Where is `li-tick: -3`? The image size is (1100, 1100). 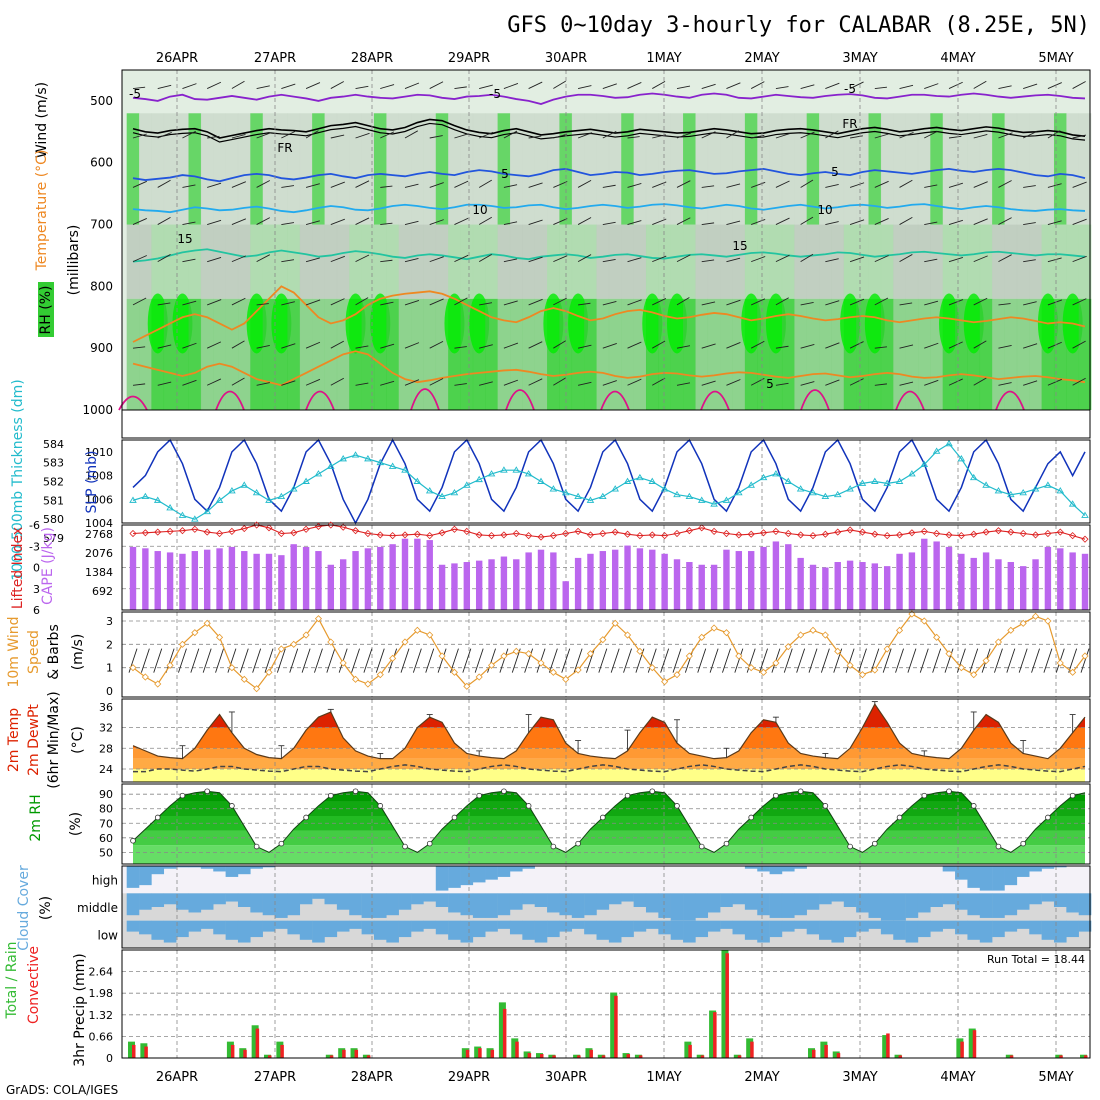 li-tick: -3 is located at coordinates (34, 546).